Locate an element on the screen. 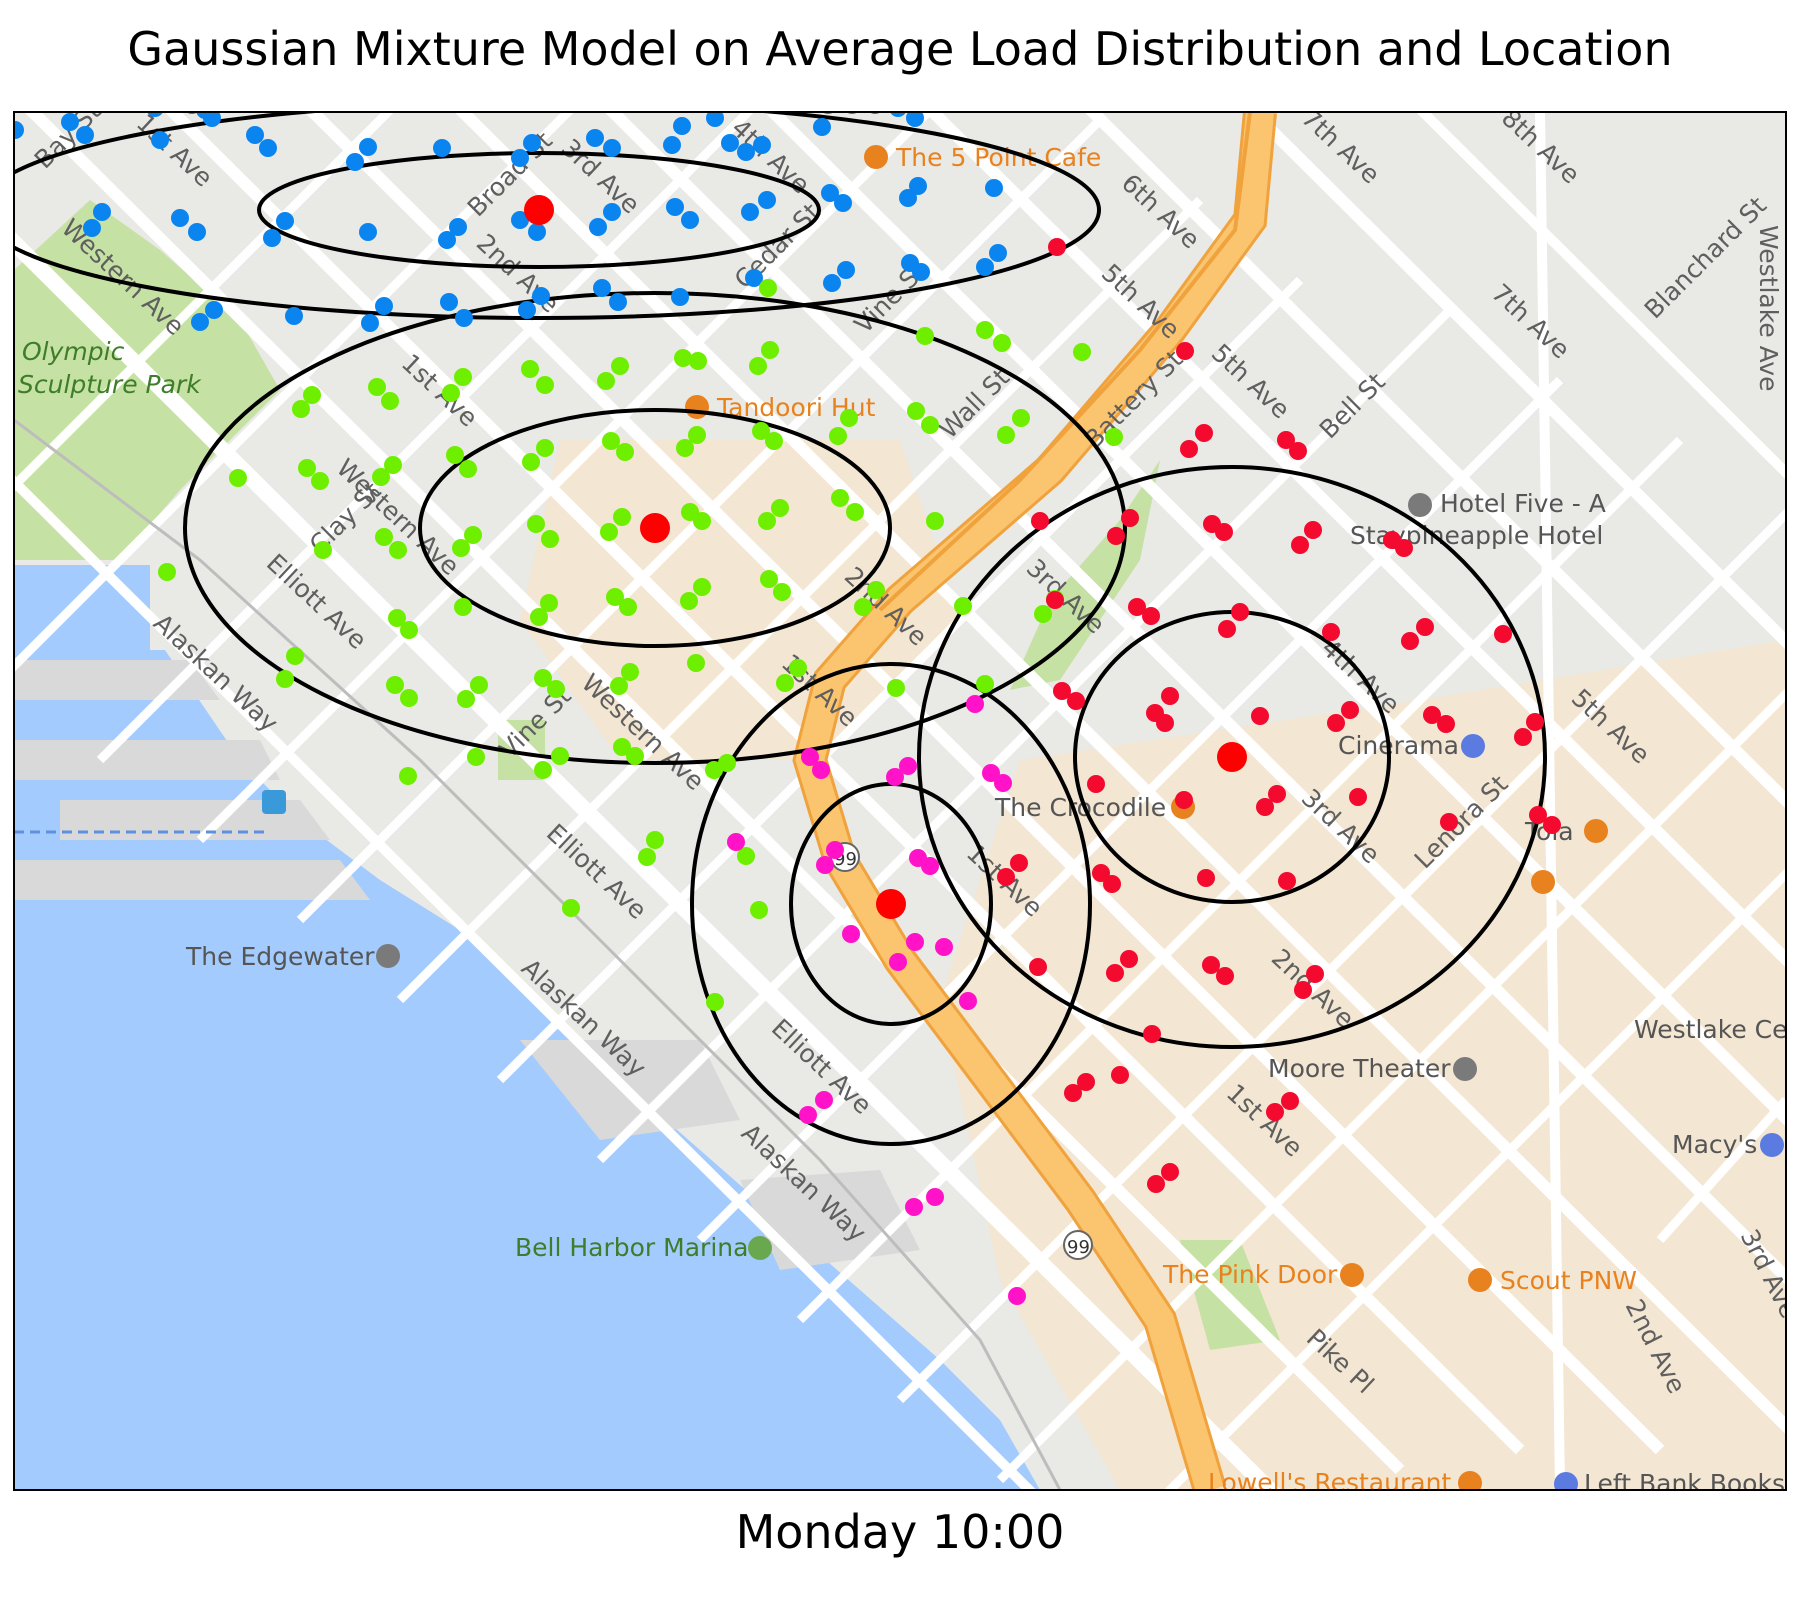  ferry-icon is located at coordinates (274, 802).